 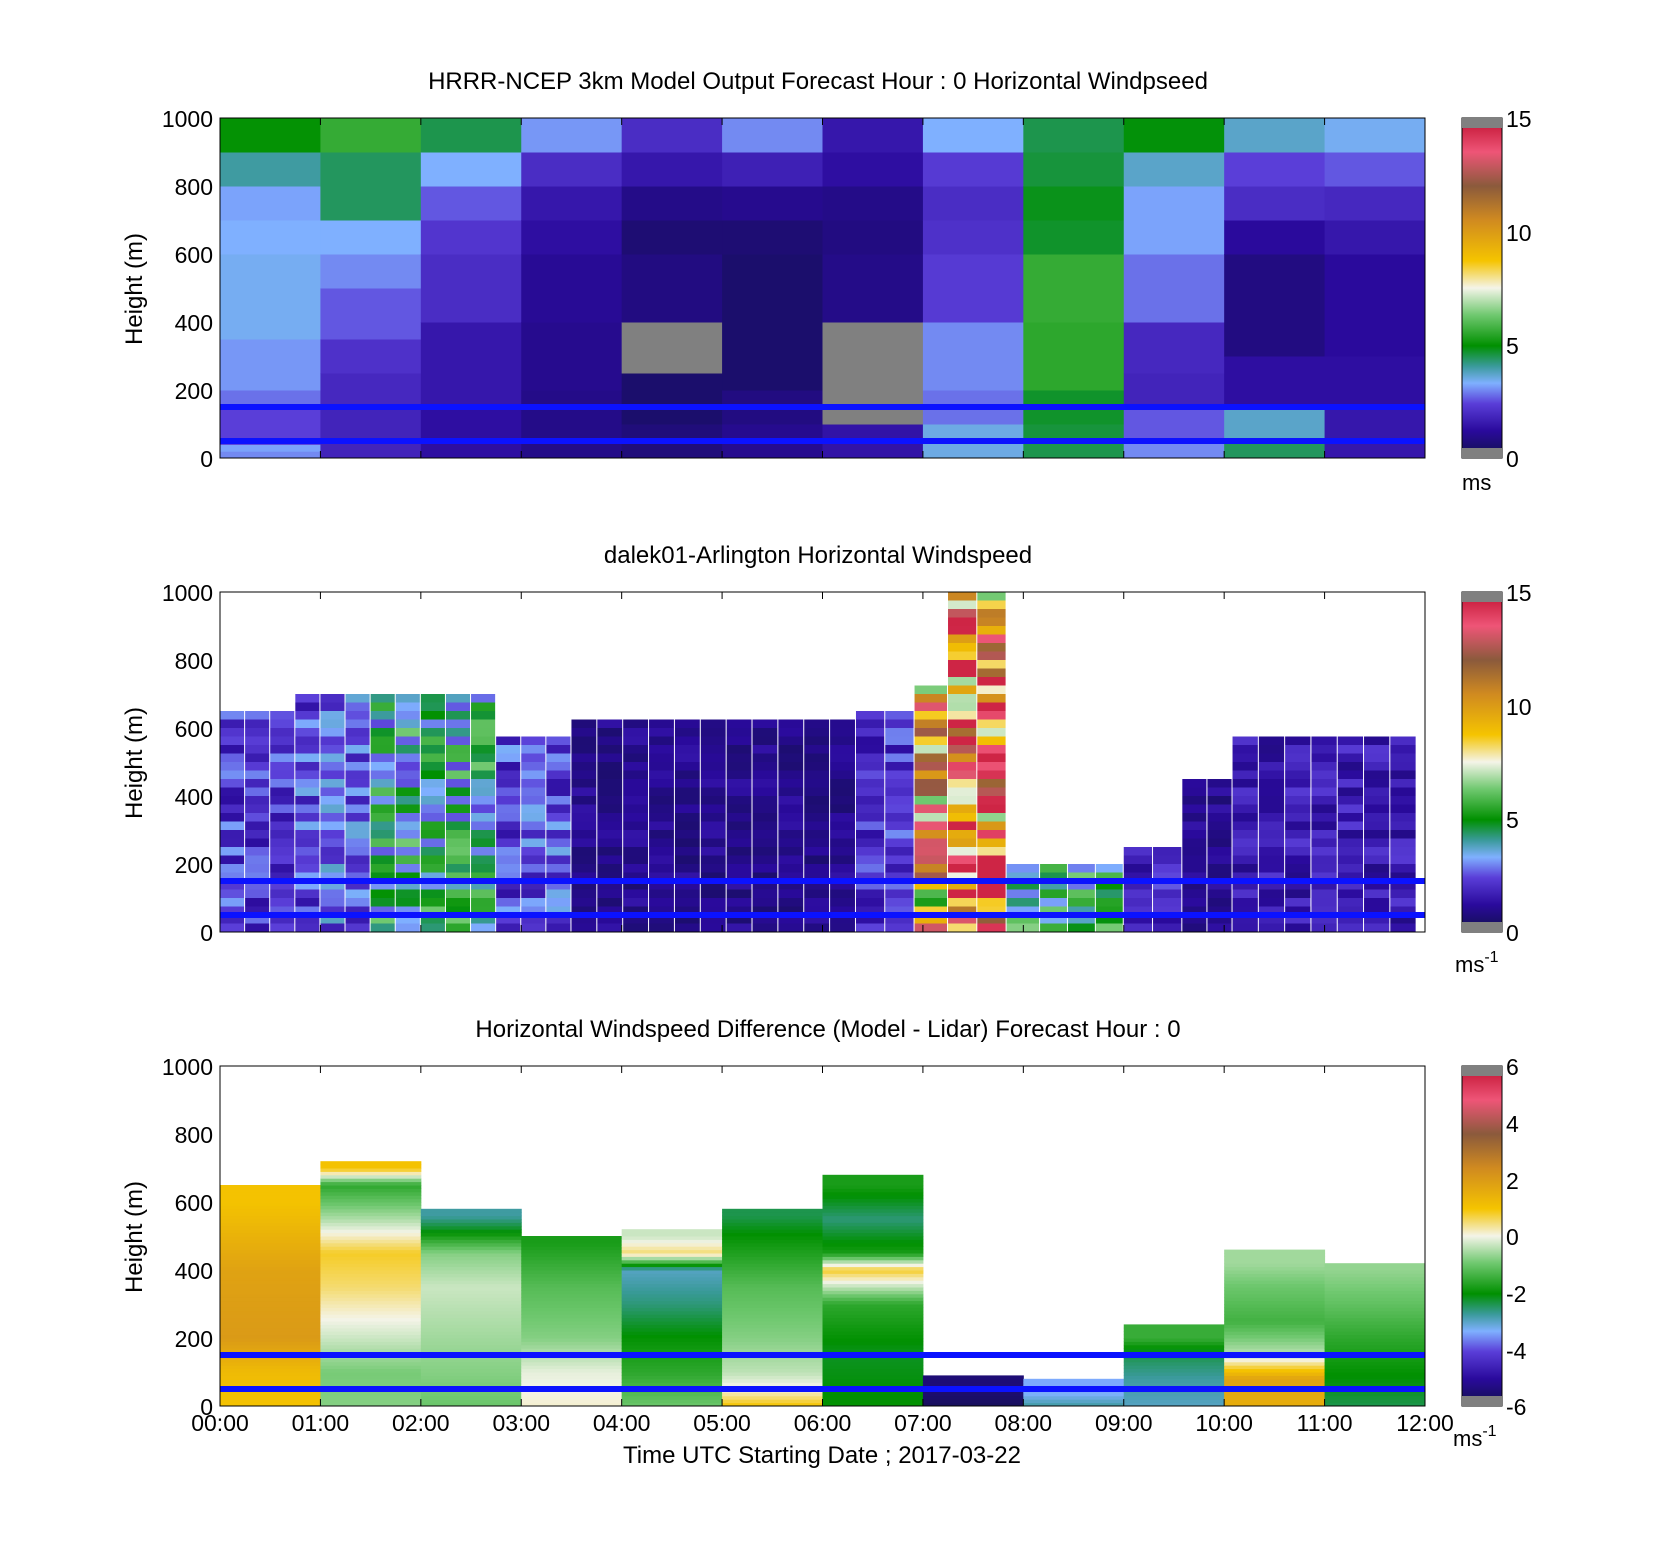 I want to click on colorbar-tick-label: 15, so click(x=1519, y=593).